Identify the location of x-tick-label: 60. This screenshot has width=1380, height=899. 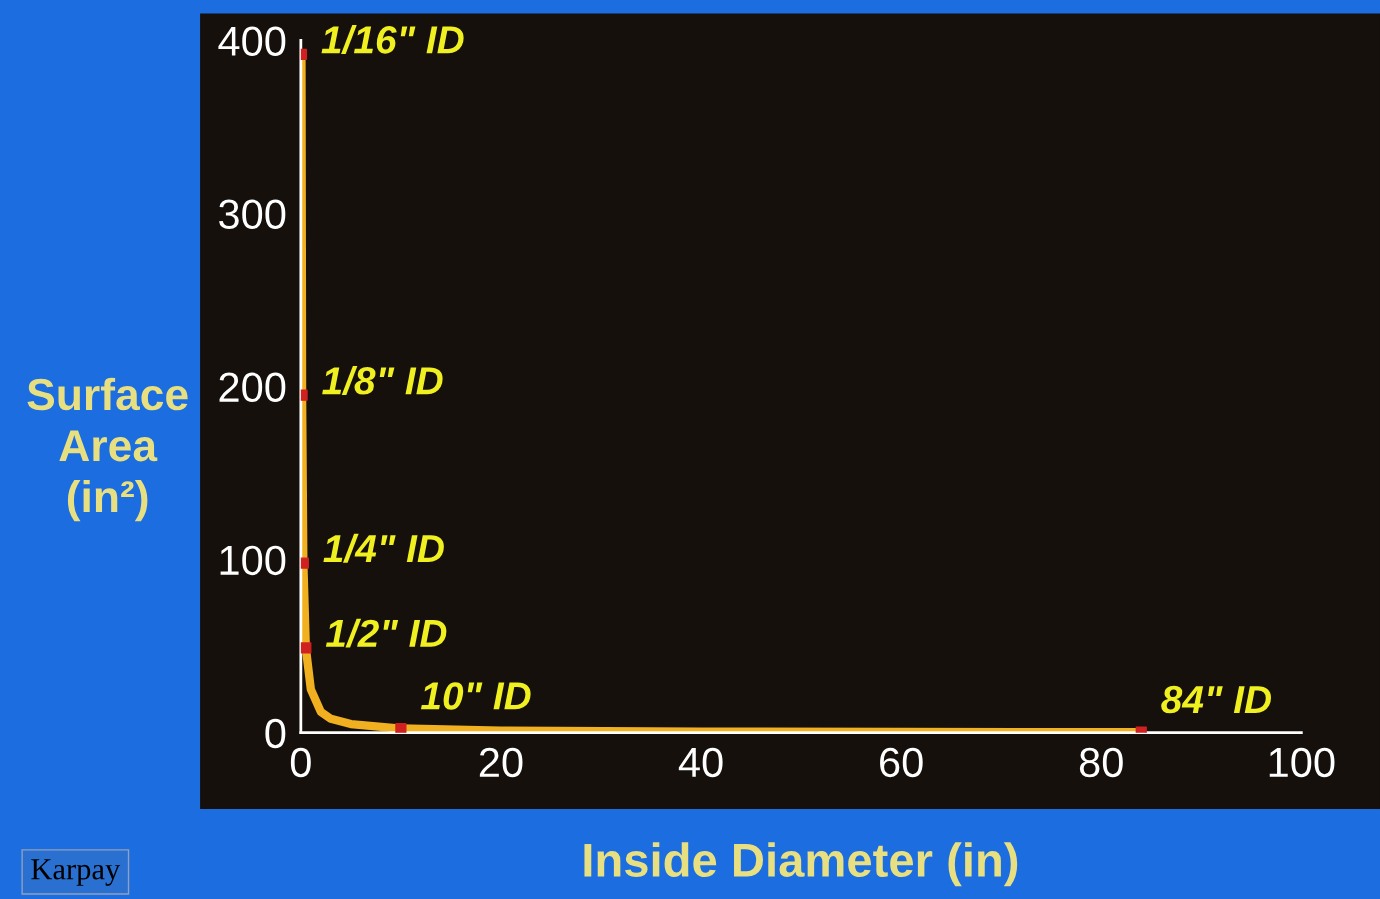
(901, 762).